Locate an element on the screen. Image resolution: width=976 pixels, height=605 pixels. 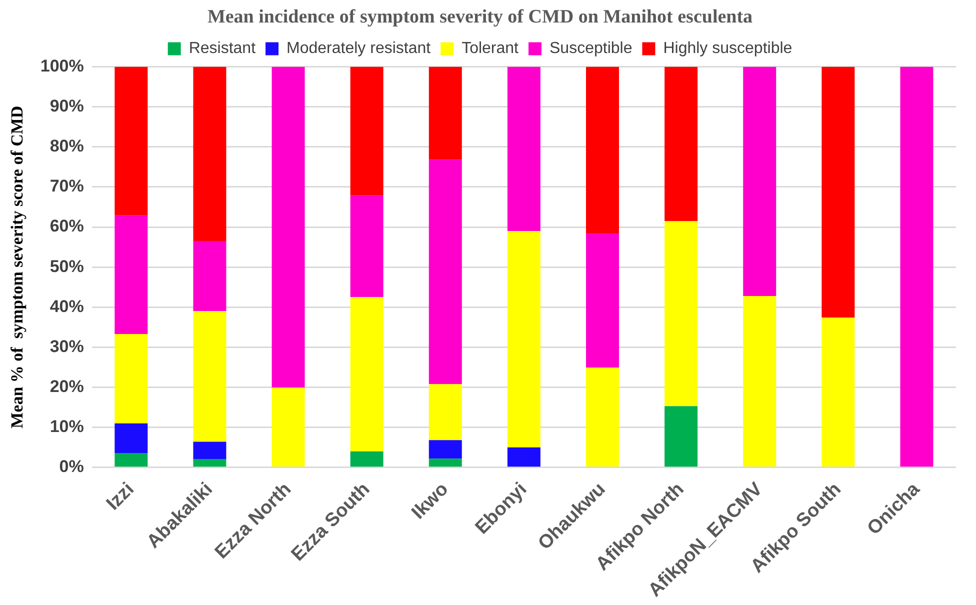
legend-label: Tolerant is located at coordinates (491, 49).